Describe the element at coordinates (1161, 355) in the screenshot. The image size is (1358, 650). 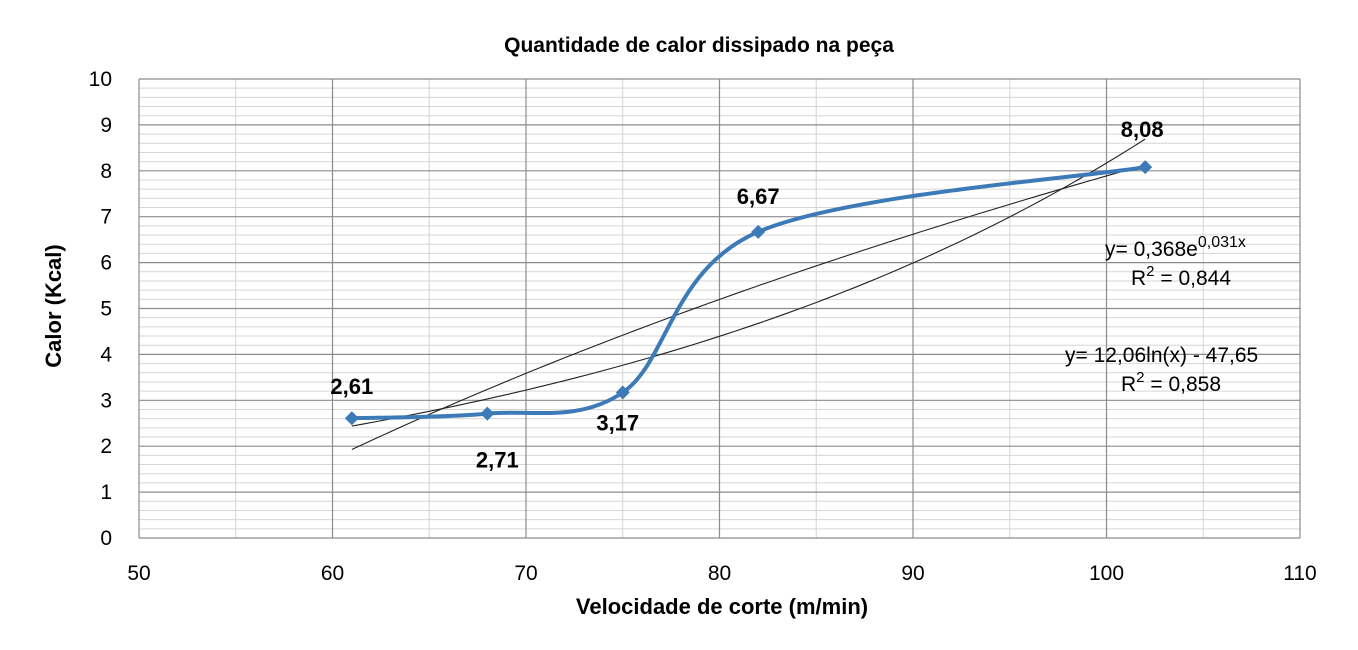
I see `log-trend-equation: y= 12,06ln(x) - 47,65` at that location.